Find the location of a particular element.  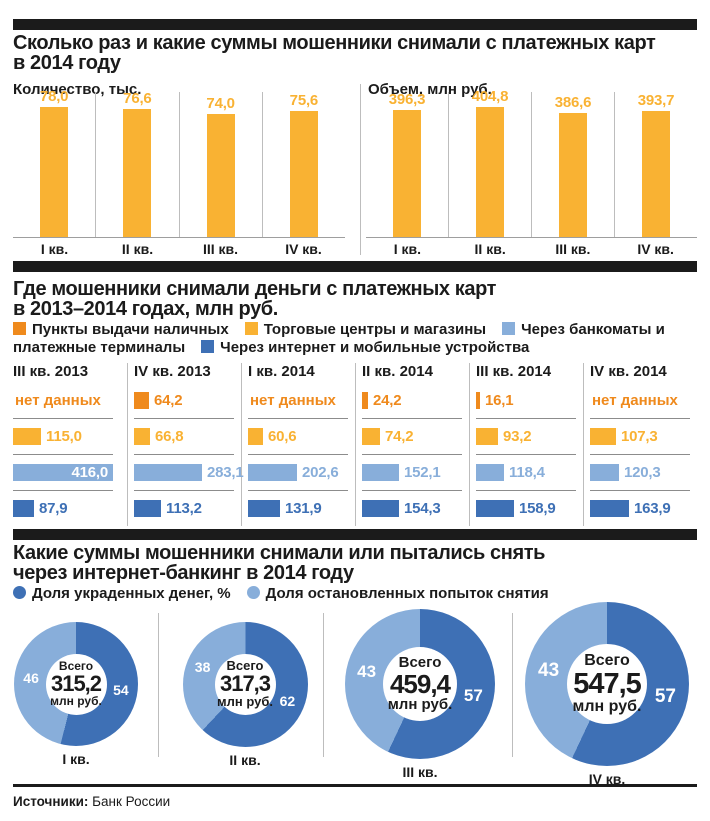

bar-row: 66,8 is located at coordinates (184, 437).